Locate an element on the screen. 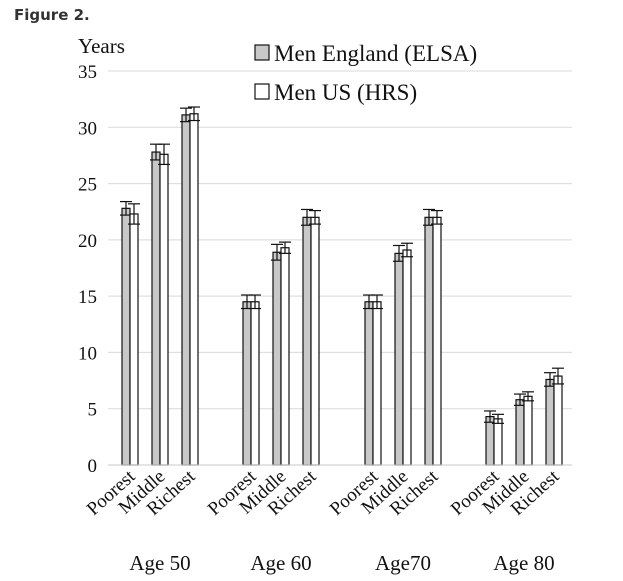  legend-label: Men England (ELSA) is located at coordinates (375, 53).